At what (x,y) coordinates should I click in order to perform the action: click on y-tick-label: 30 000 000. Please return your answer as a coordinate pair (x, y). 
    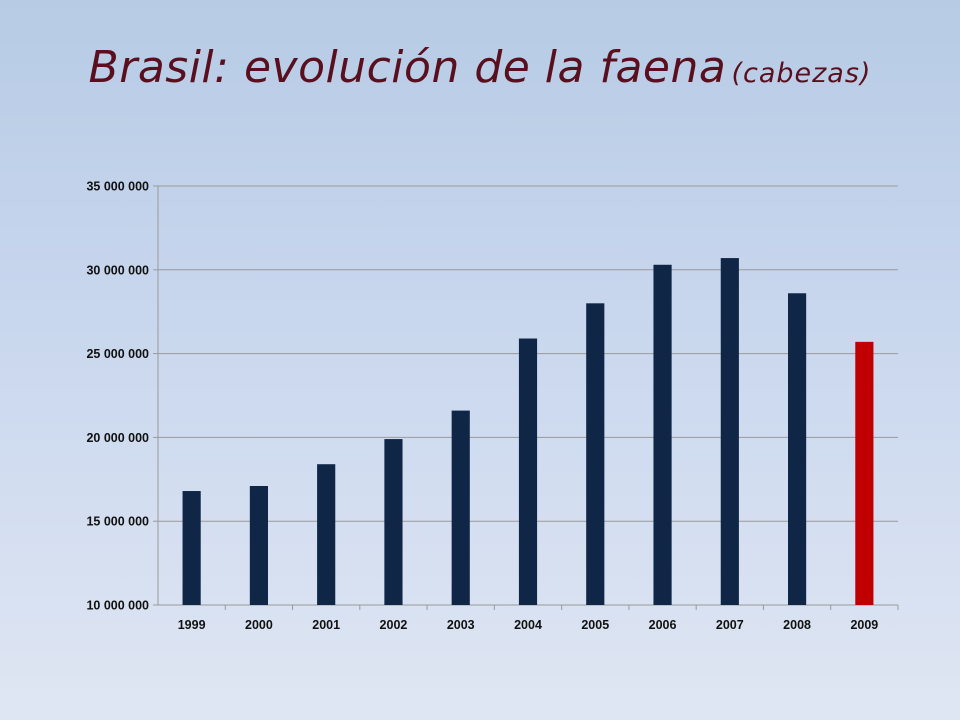
    Looking at the image, I should click on (117, 270).